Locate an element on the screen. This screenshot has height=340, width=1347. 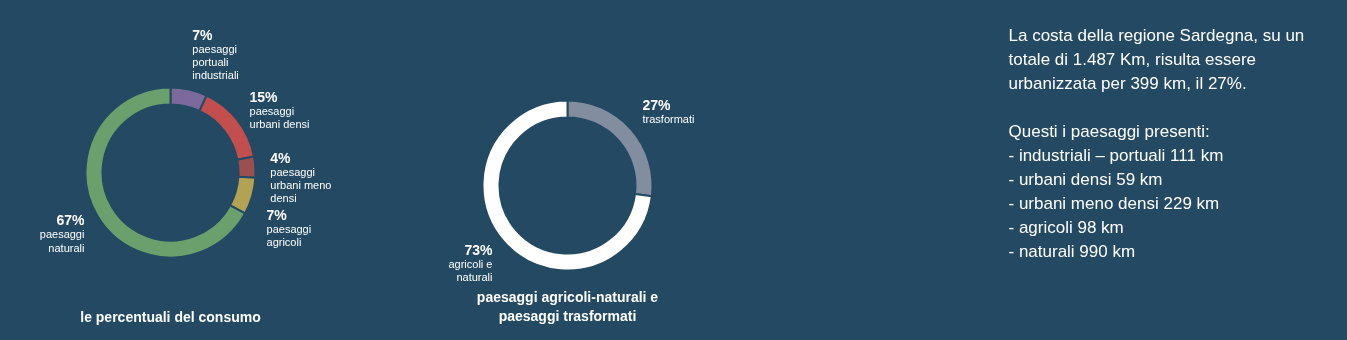
slice-label: agricoli e naturali is located at coordinates (470, 271).